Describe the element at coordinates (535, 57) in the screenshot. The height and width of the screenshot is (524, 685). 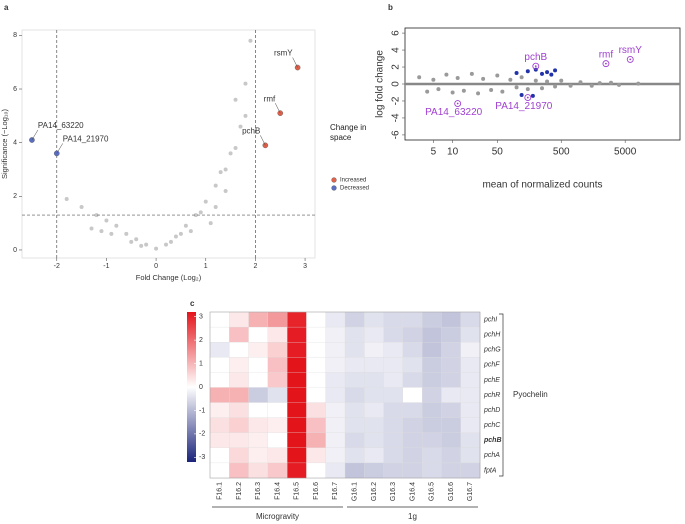
I see `point-label: pchB` at that location.